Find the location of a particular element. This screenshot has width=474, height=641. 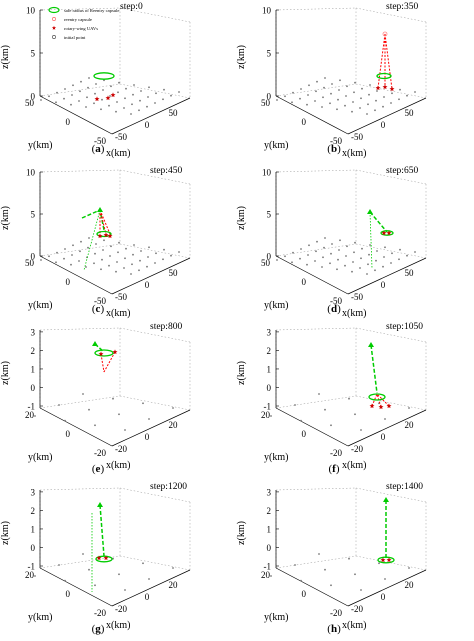

y-axis-label: y(km) is located at coordinates (40, 145).